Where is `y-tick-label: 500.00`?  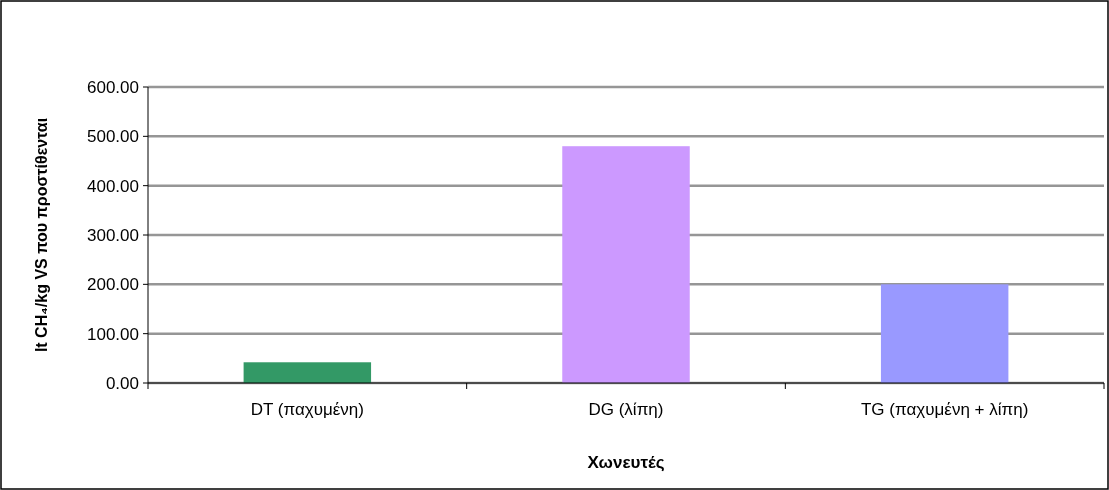
y-tick-label: 500.00 is located at coordinates (113, 137).